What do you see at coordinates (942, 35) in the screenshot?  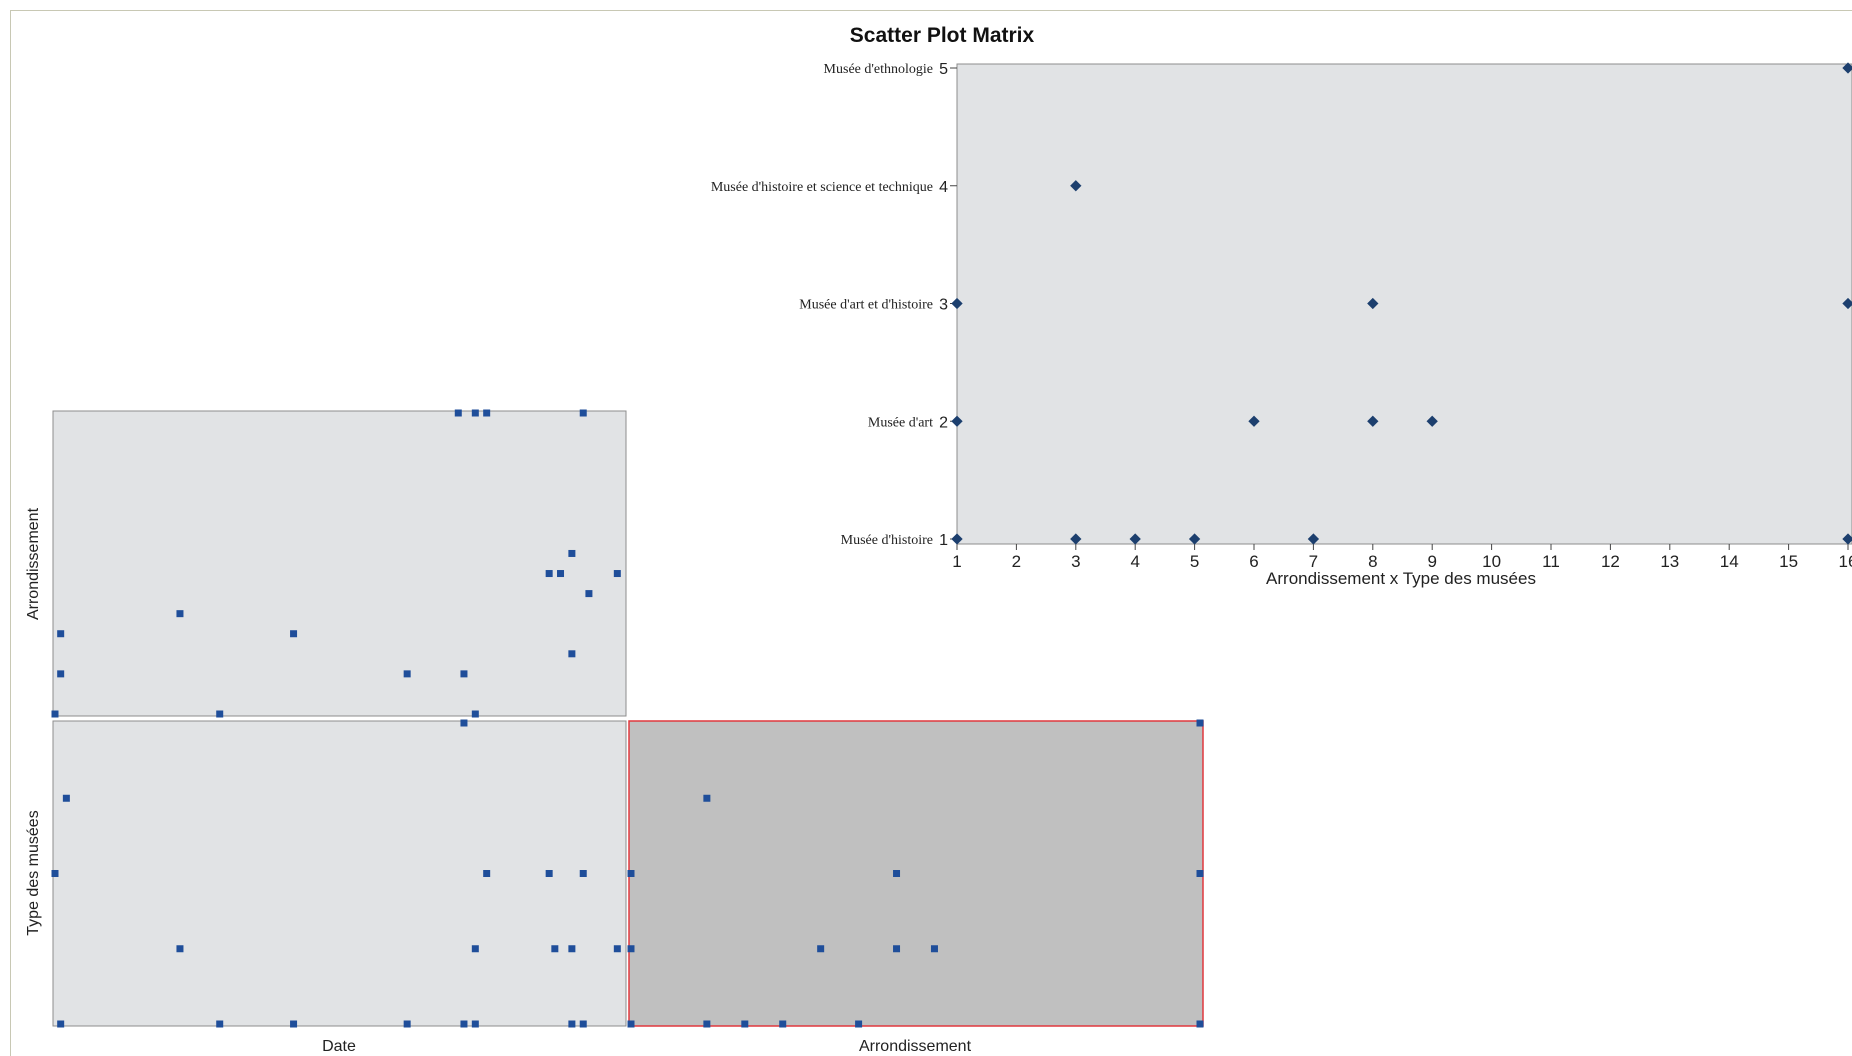 I see `chart-title: Scatter Plot Matrix` at bounding box center [942, 35].